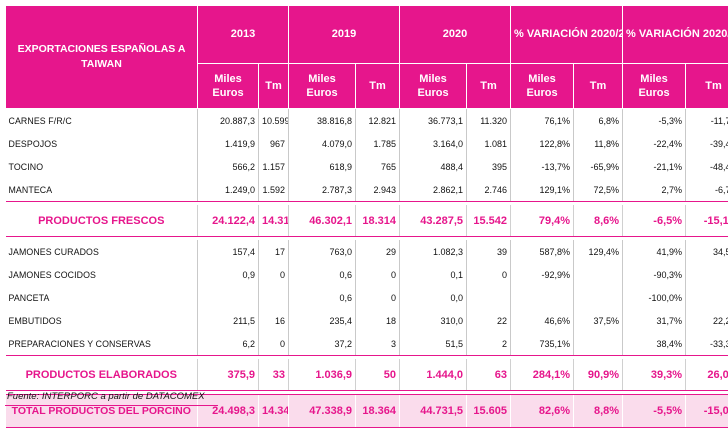 This screenshot has height=428, width=728. I want to click on table-cell: 26,0%, so click(707, 375).